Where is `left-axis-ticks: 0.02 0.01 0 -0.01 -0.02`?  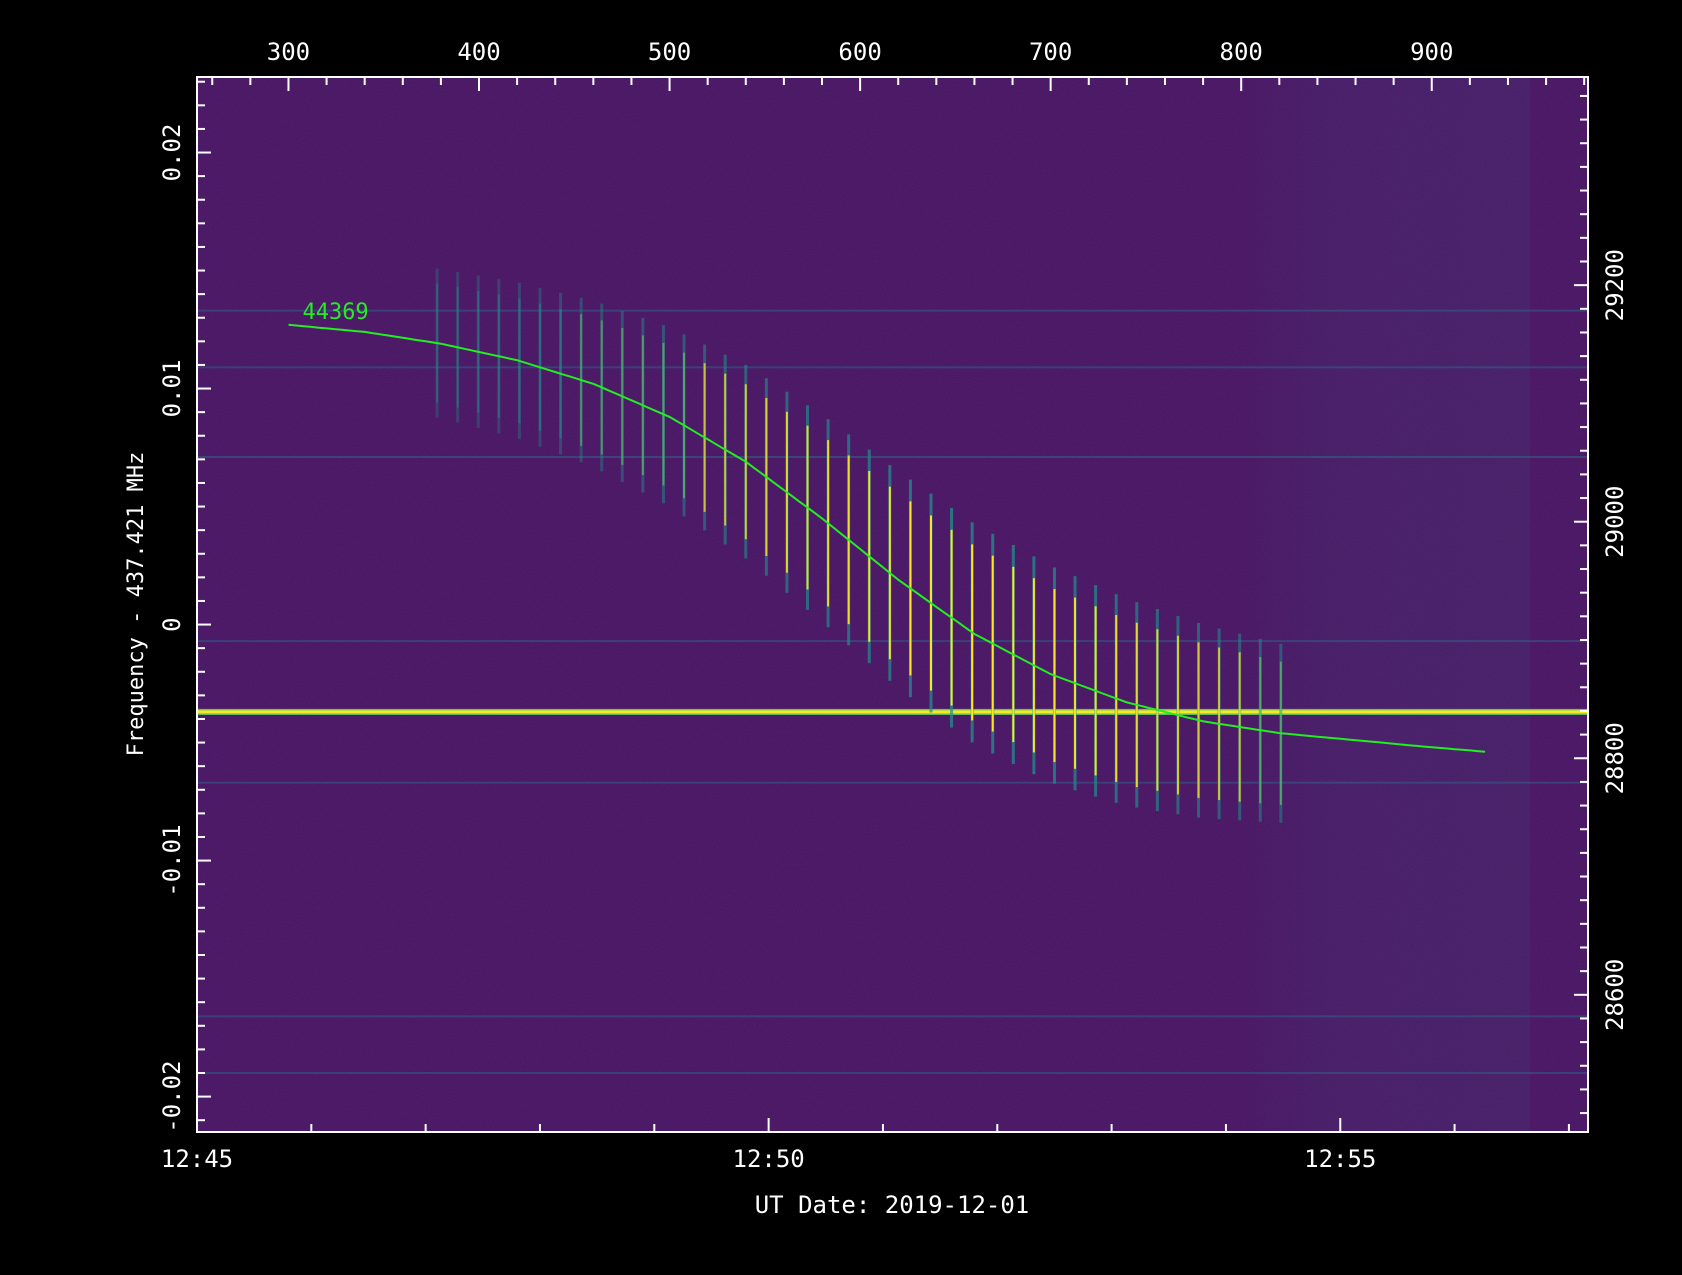 left-axis-ticks: 0.02 0.01 0 -0.01 -0.02 is located at coordinates (184, 606).